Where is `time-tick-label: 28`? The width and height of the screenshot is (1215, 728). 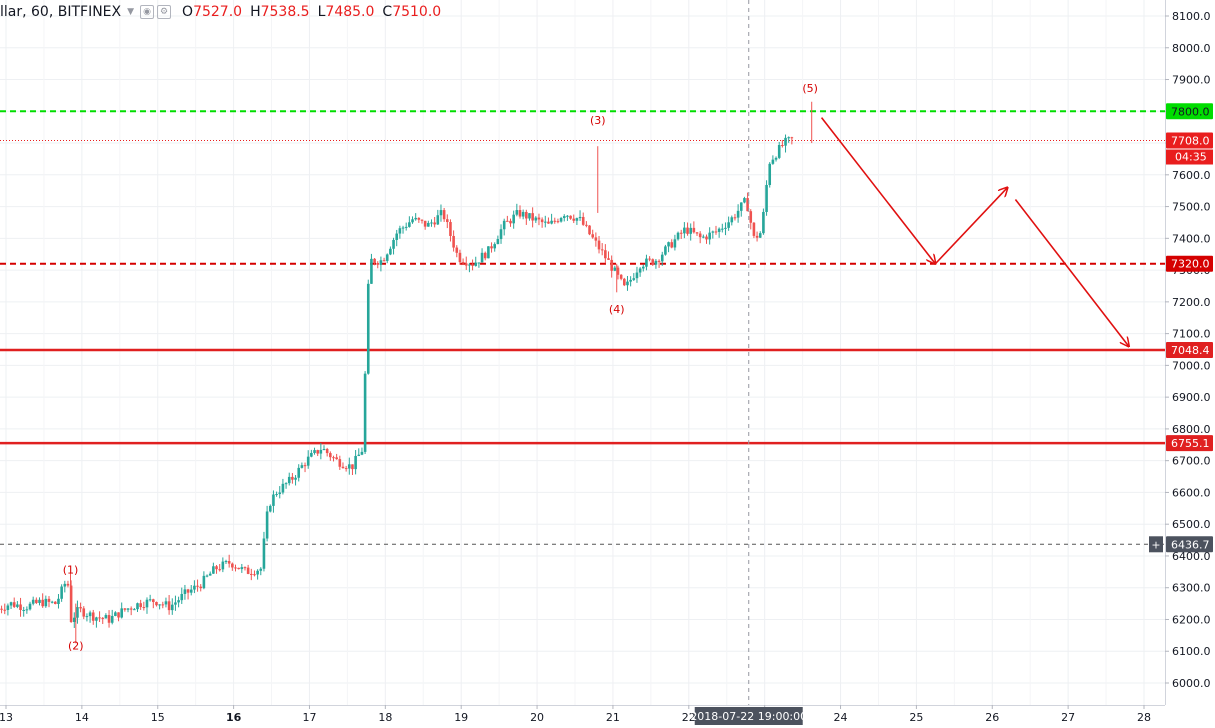 time-tick-label: 28 is located at coordinates (1144, 717).